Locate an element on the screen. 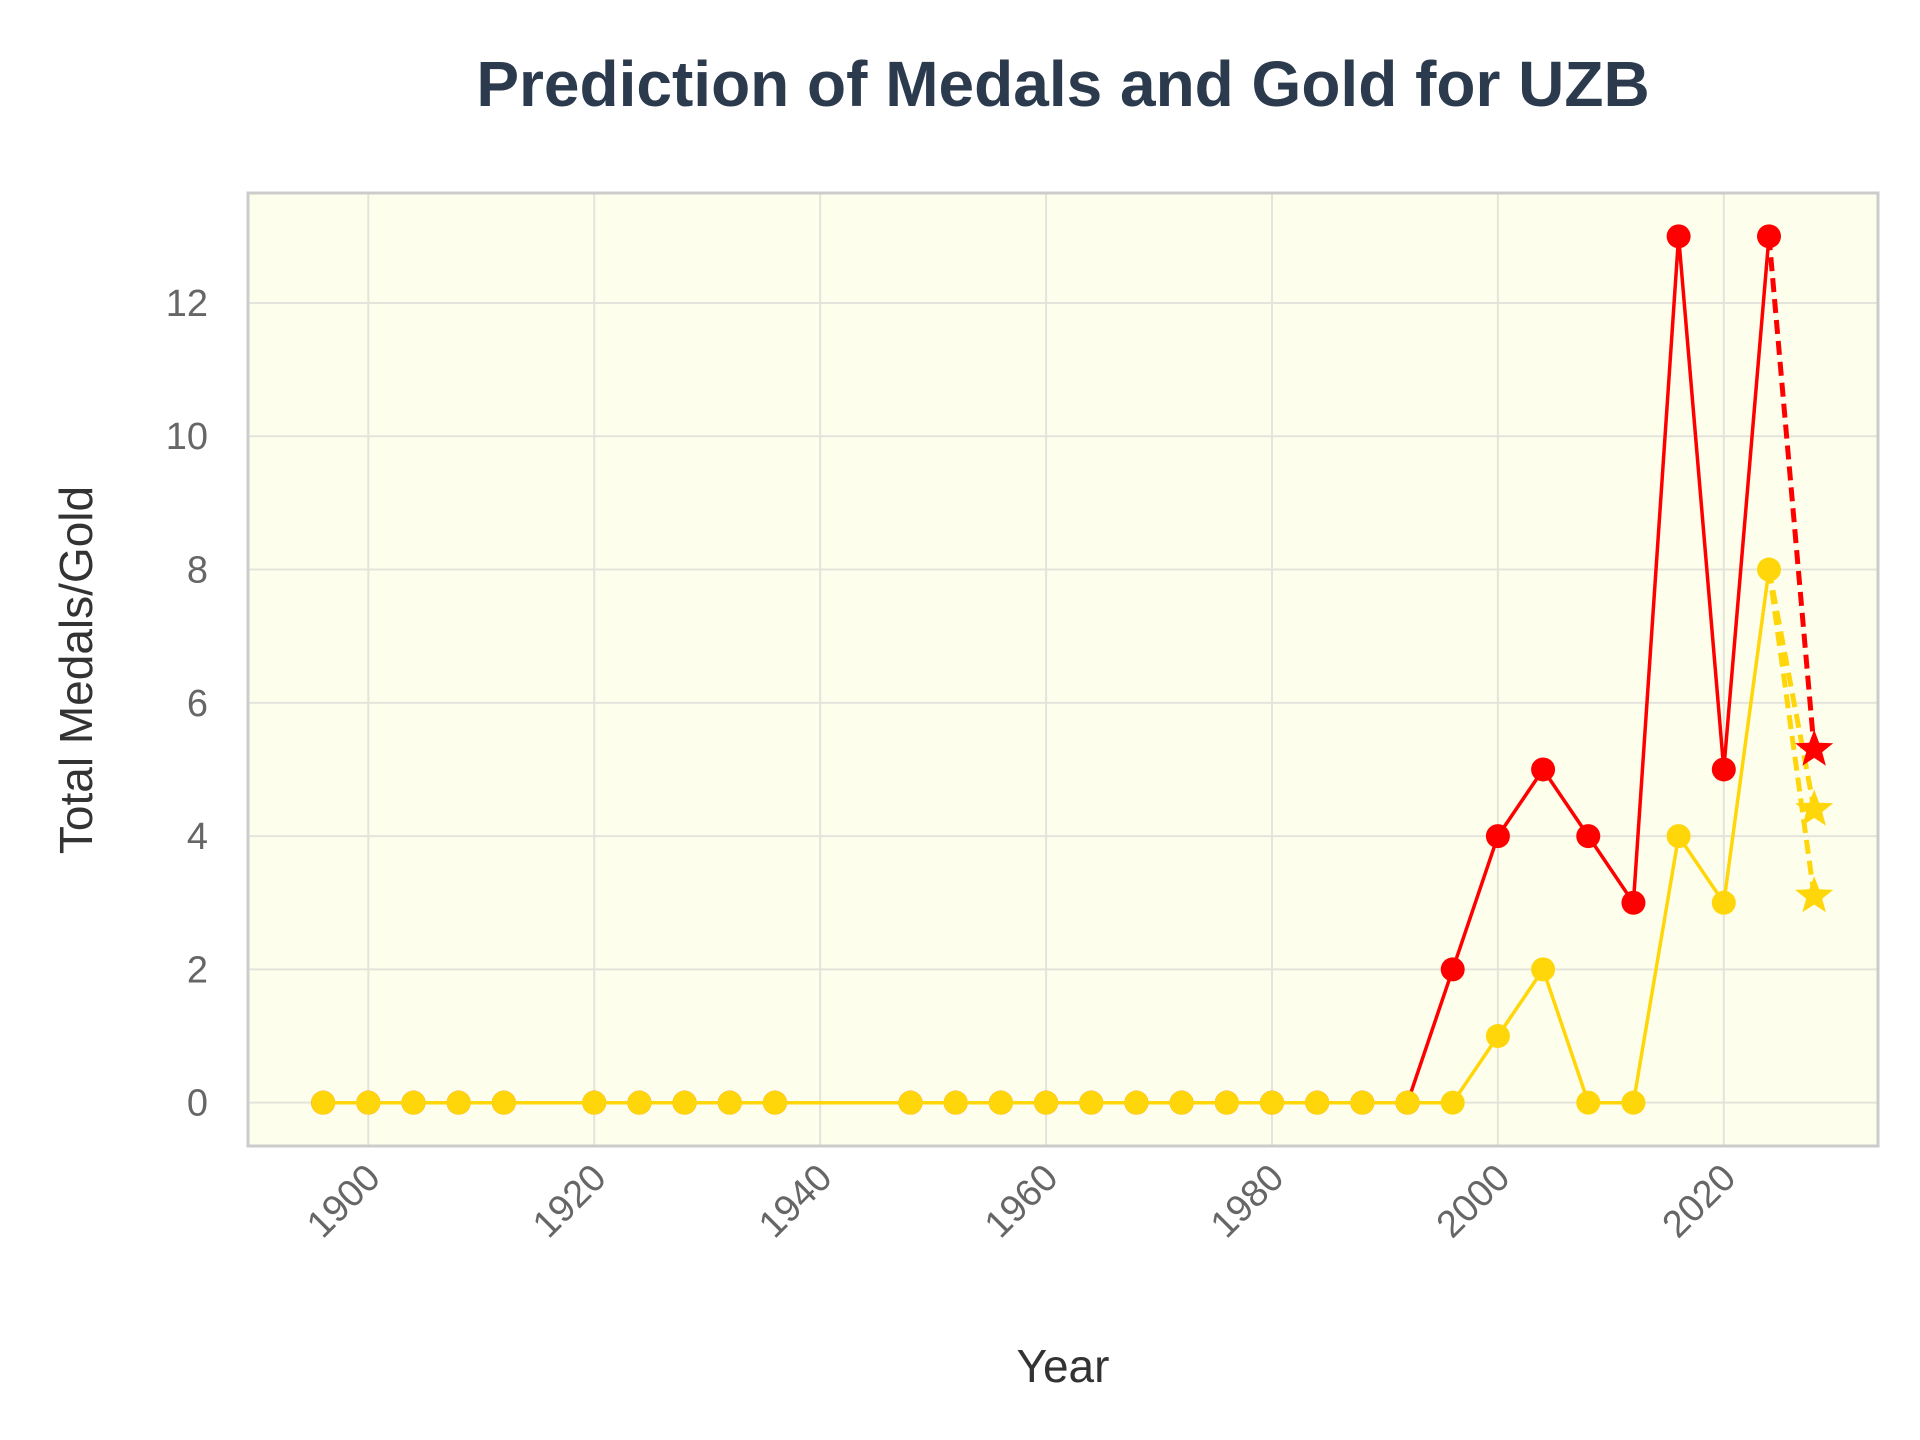  x-tick-label: 1960 is located at coordinates (1021, 1201).